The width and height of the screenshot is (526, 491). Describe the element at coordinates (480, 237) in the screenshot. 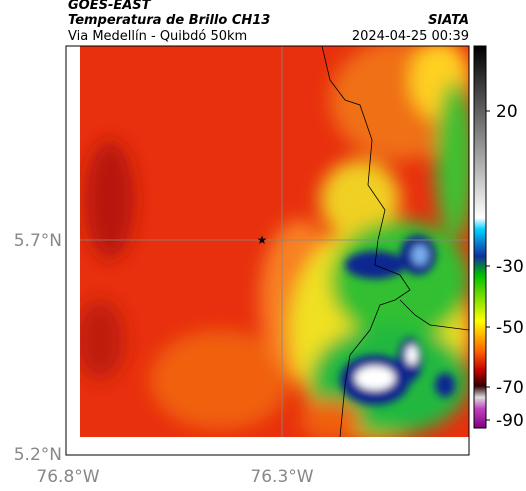

I see `colorbar` at that location.